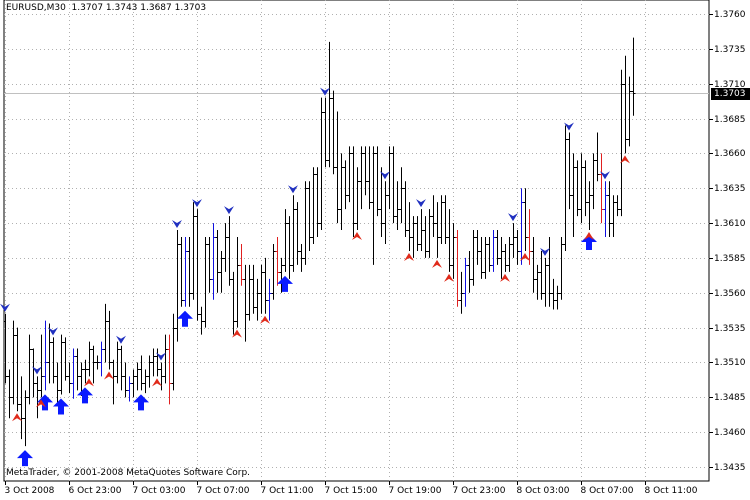  What do you see at coordinates (415, 491) in the screenshot?
I see `x-tick-label: 7 Oct 19:00` at bounding box center [415, 491].